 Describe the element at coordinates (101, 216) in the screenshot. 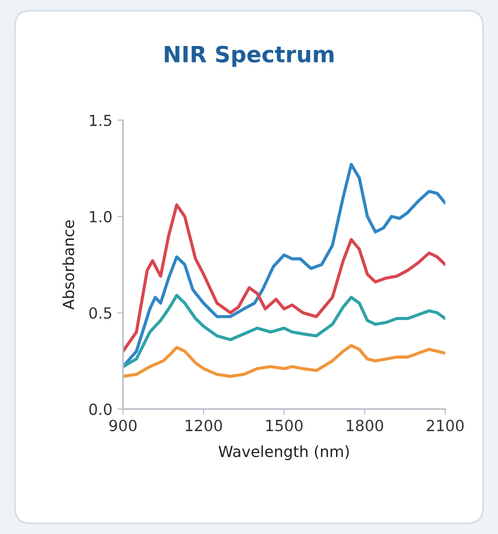

I see `y-tick-label: 1.0` at that location.